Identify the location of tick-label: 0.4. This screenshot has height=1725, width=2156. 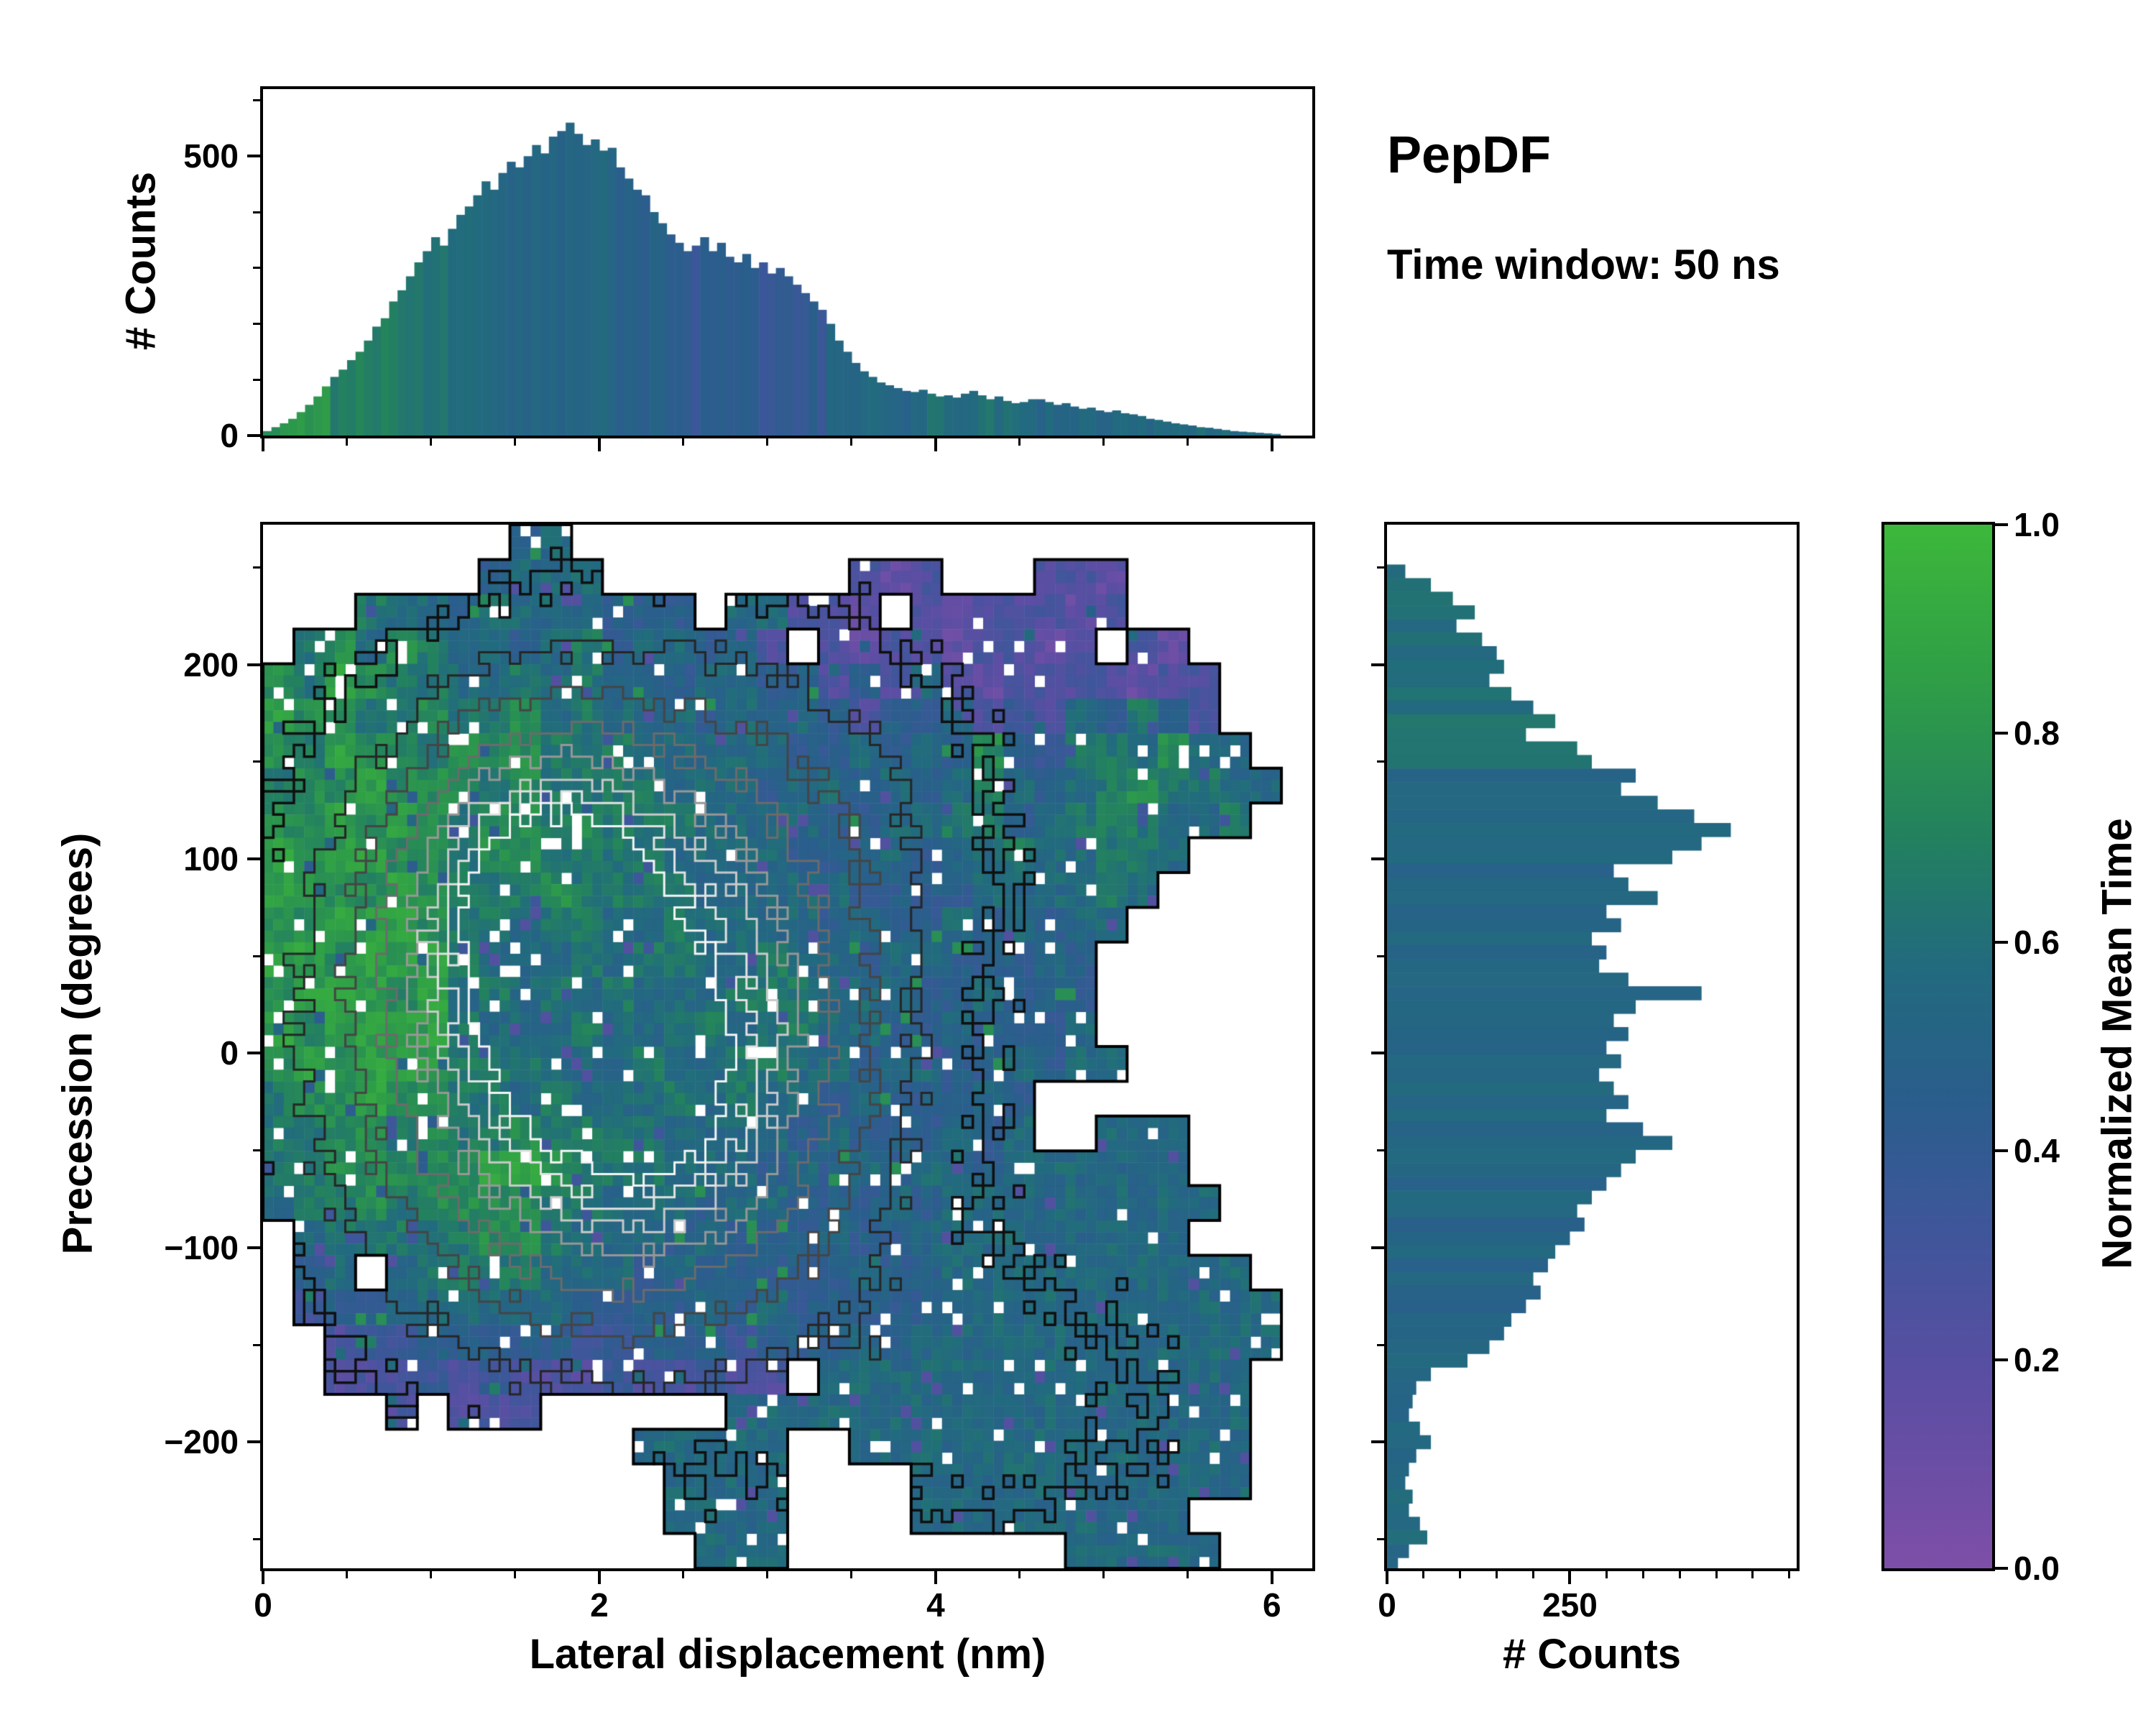
(2037, 1151).